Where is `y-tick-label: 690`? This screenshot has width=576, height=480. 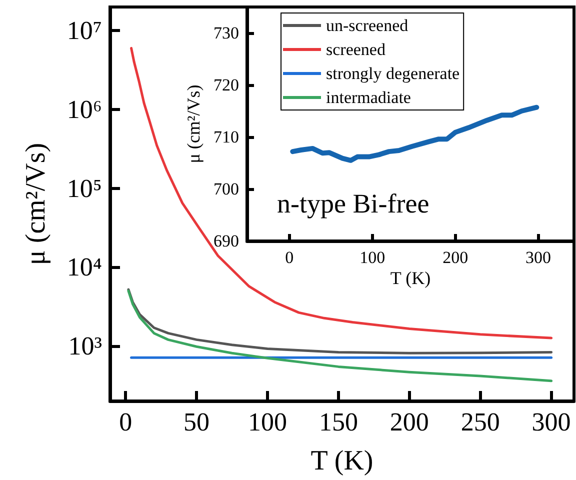
y-tick-label: 690 is located at coordinates (226, 241).